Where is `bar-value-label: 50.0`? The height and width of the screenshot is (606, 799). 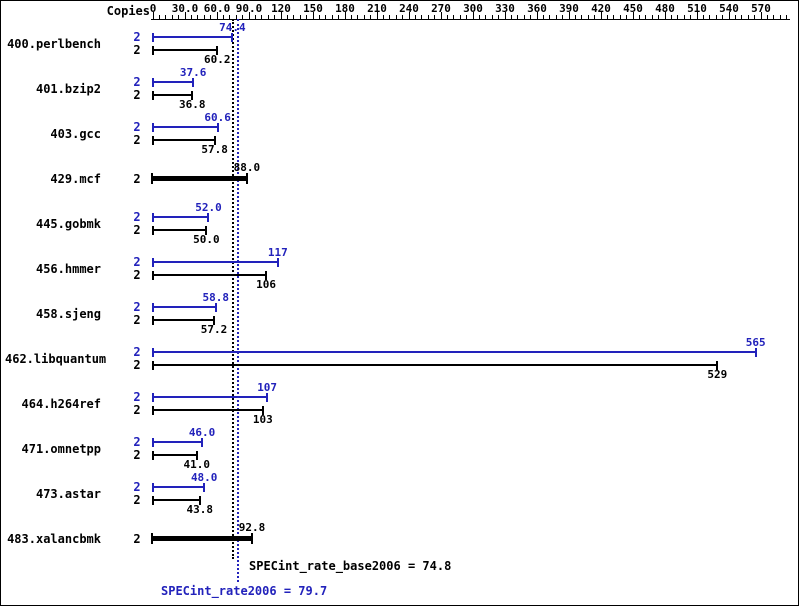
bar-value-label: 50.0 is located at coordinates (206, 239).